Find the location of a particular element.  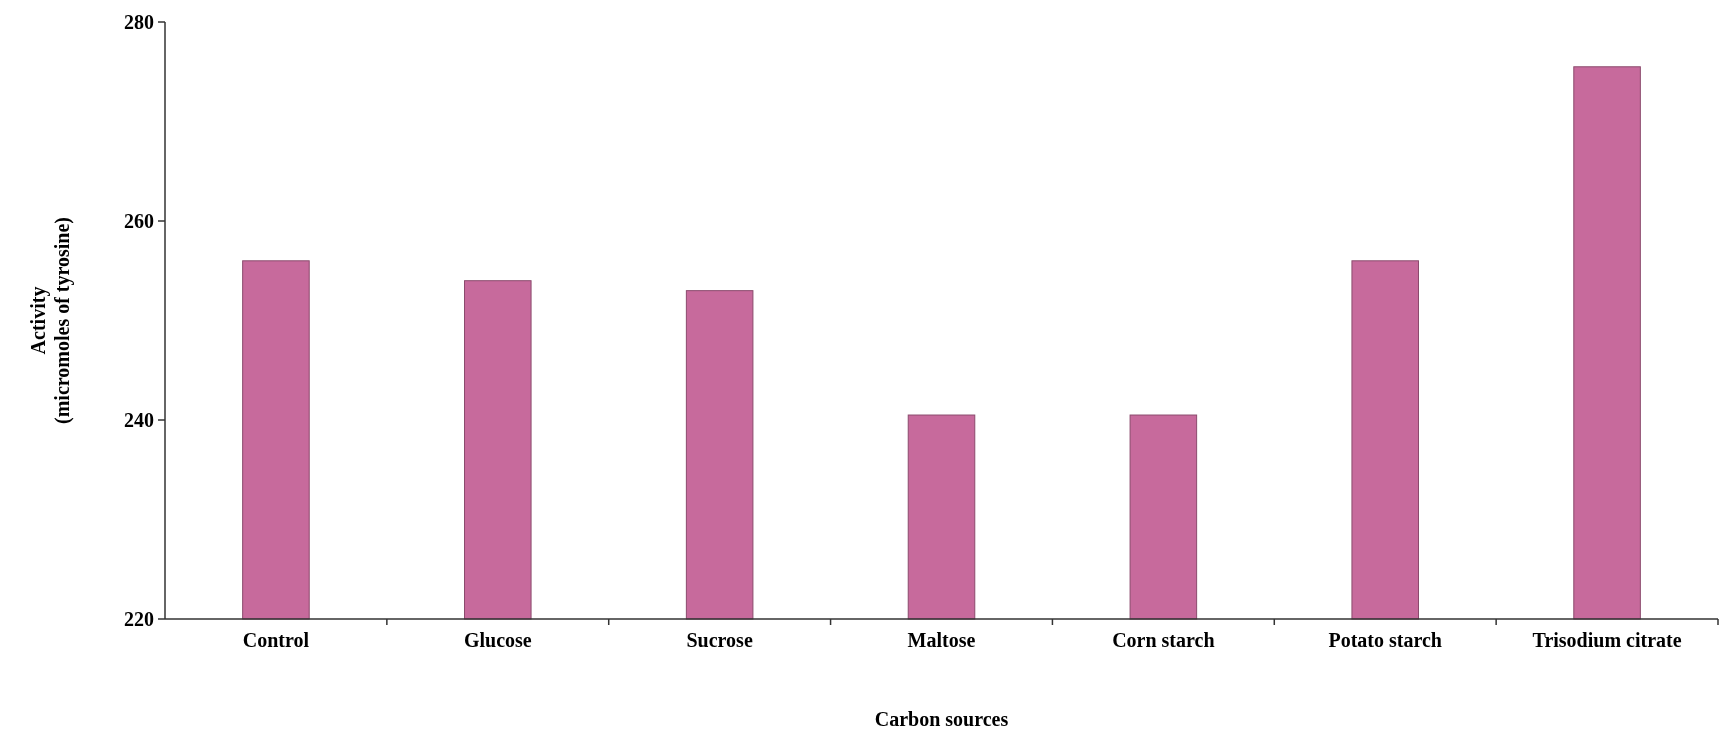

x-tick-label: Maltose is located at coordinates (941, 640).